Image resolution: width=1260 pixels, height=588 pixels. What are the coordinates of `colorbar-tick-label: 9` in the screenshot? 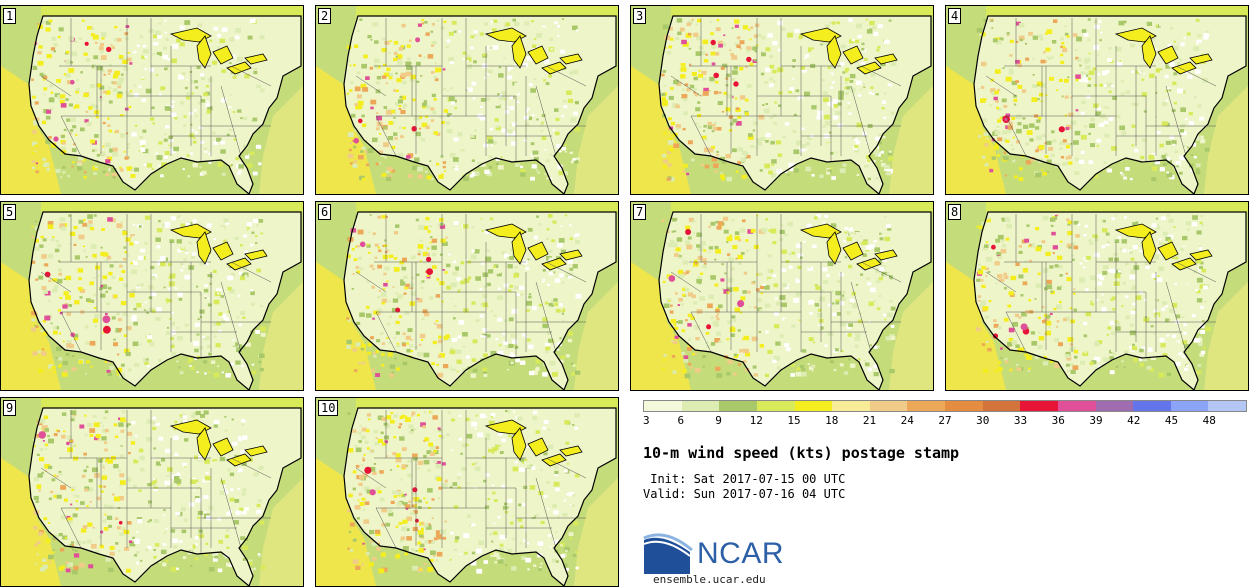 It's located at (718, 420).